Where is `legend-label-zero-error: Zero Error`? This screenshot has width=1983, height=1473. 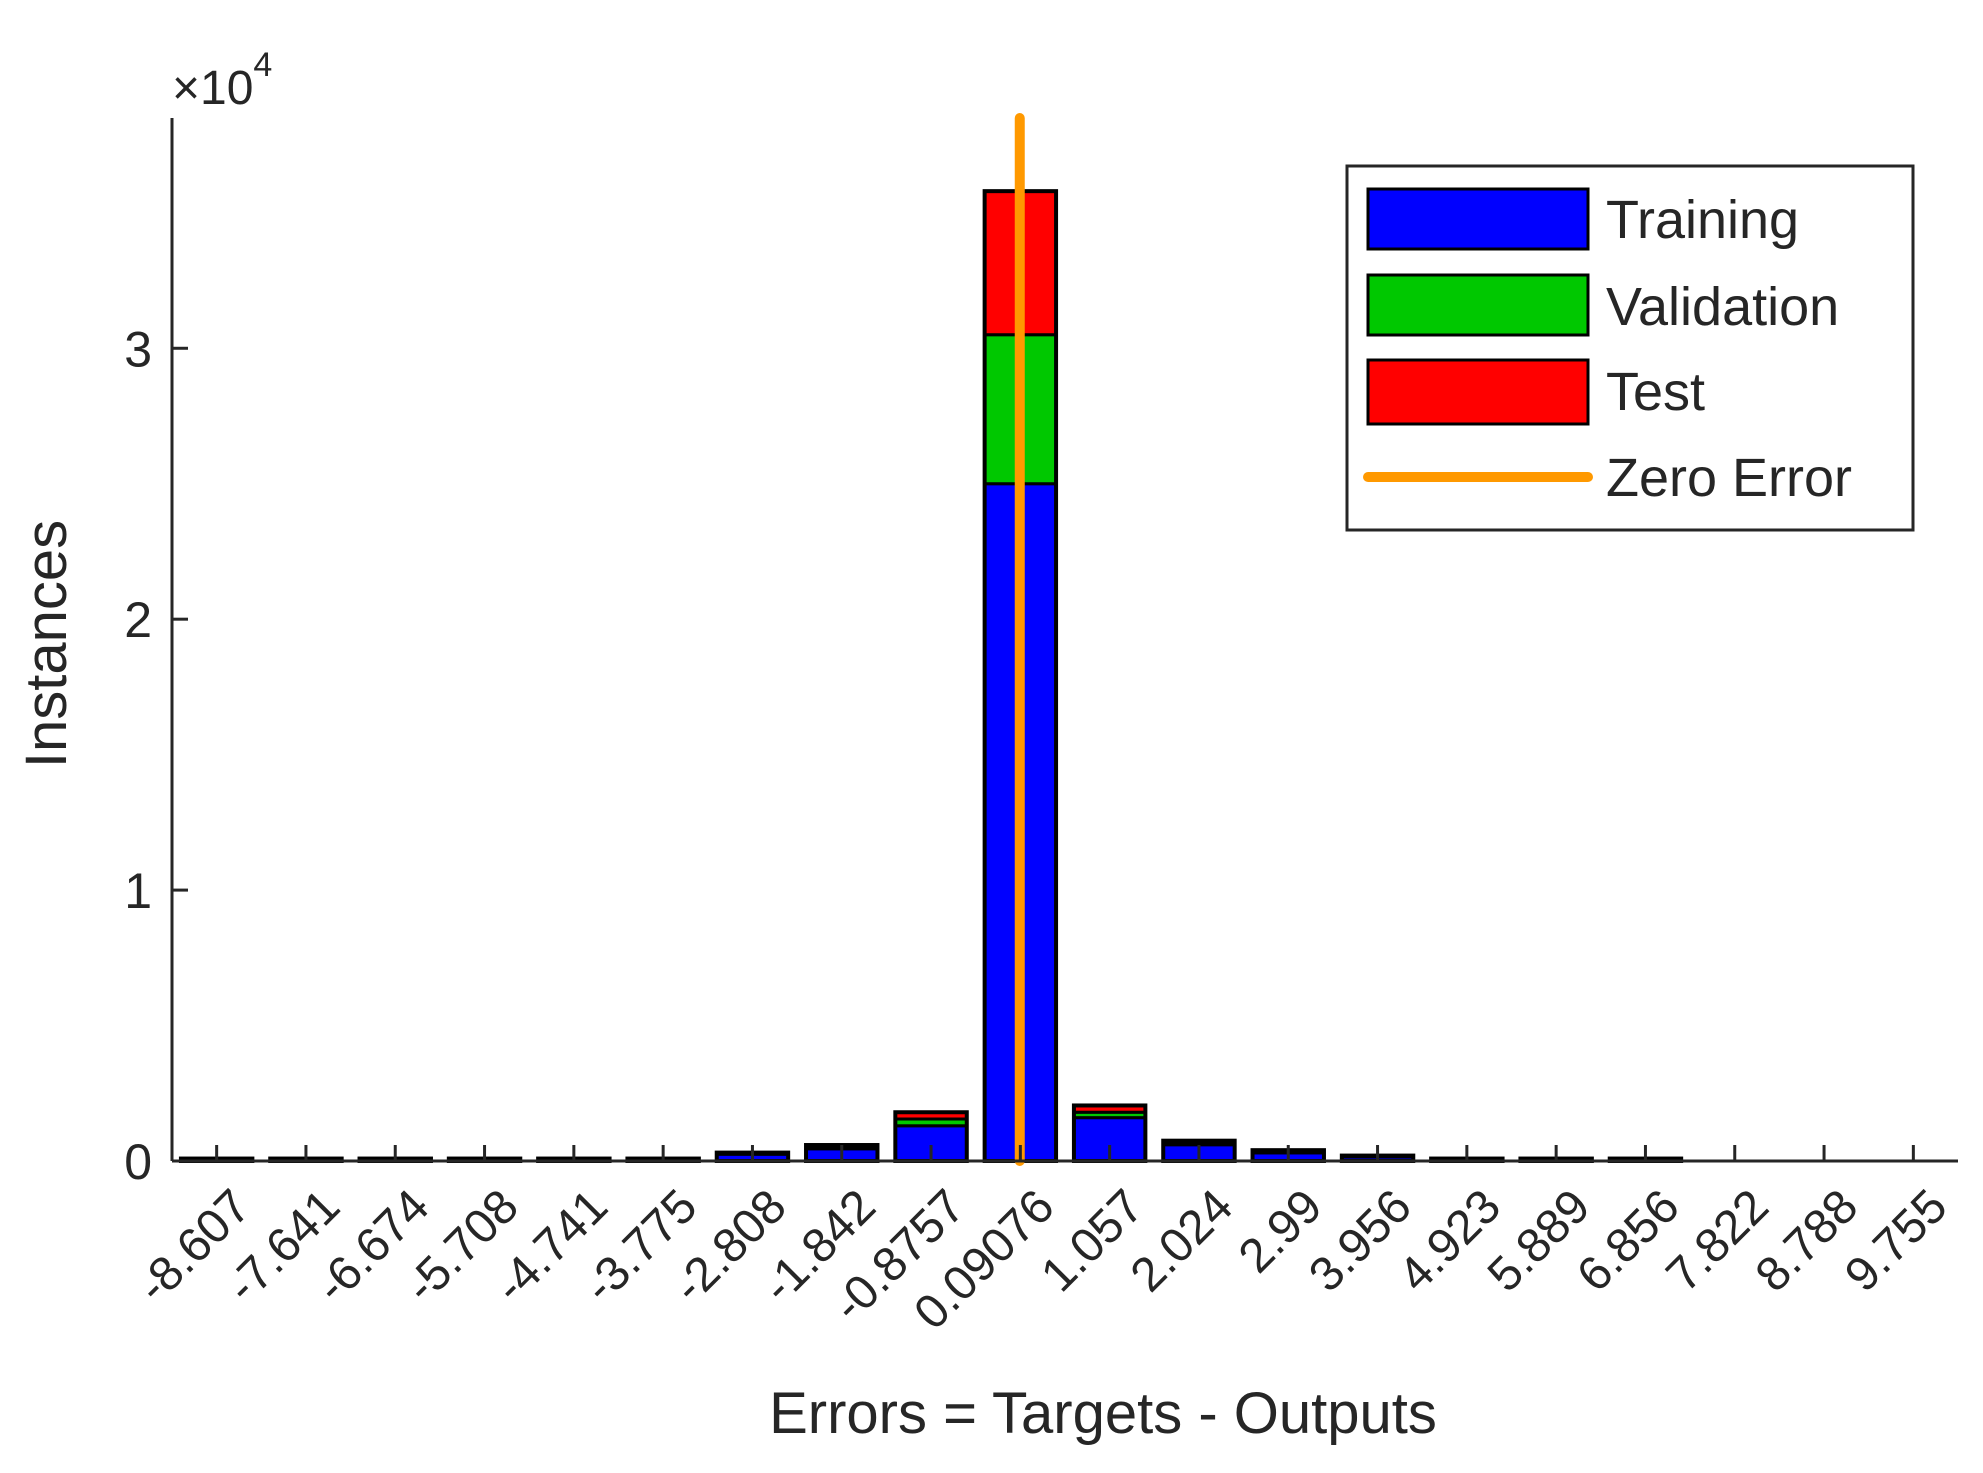
legend-label-zero-error: Zero Error is located at coordinates (1729, 478).